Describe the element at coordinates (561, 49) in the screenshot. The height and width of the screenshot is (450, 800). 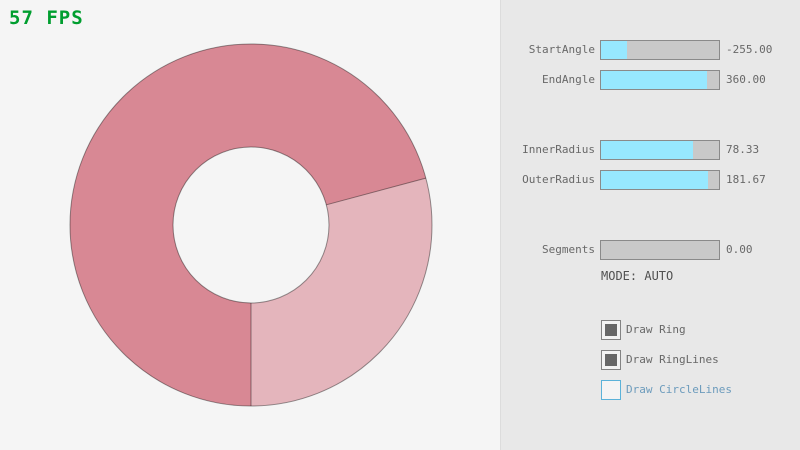
I see `start-angle-label: StartAngle` at that location.